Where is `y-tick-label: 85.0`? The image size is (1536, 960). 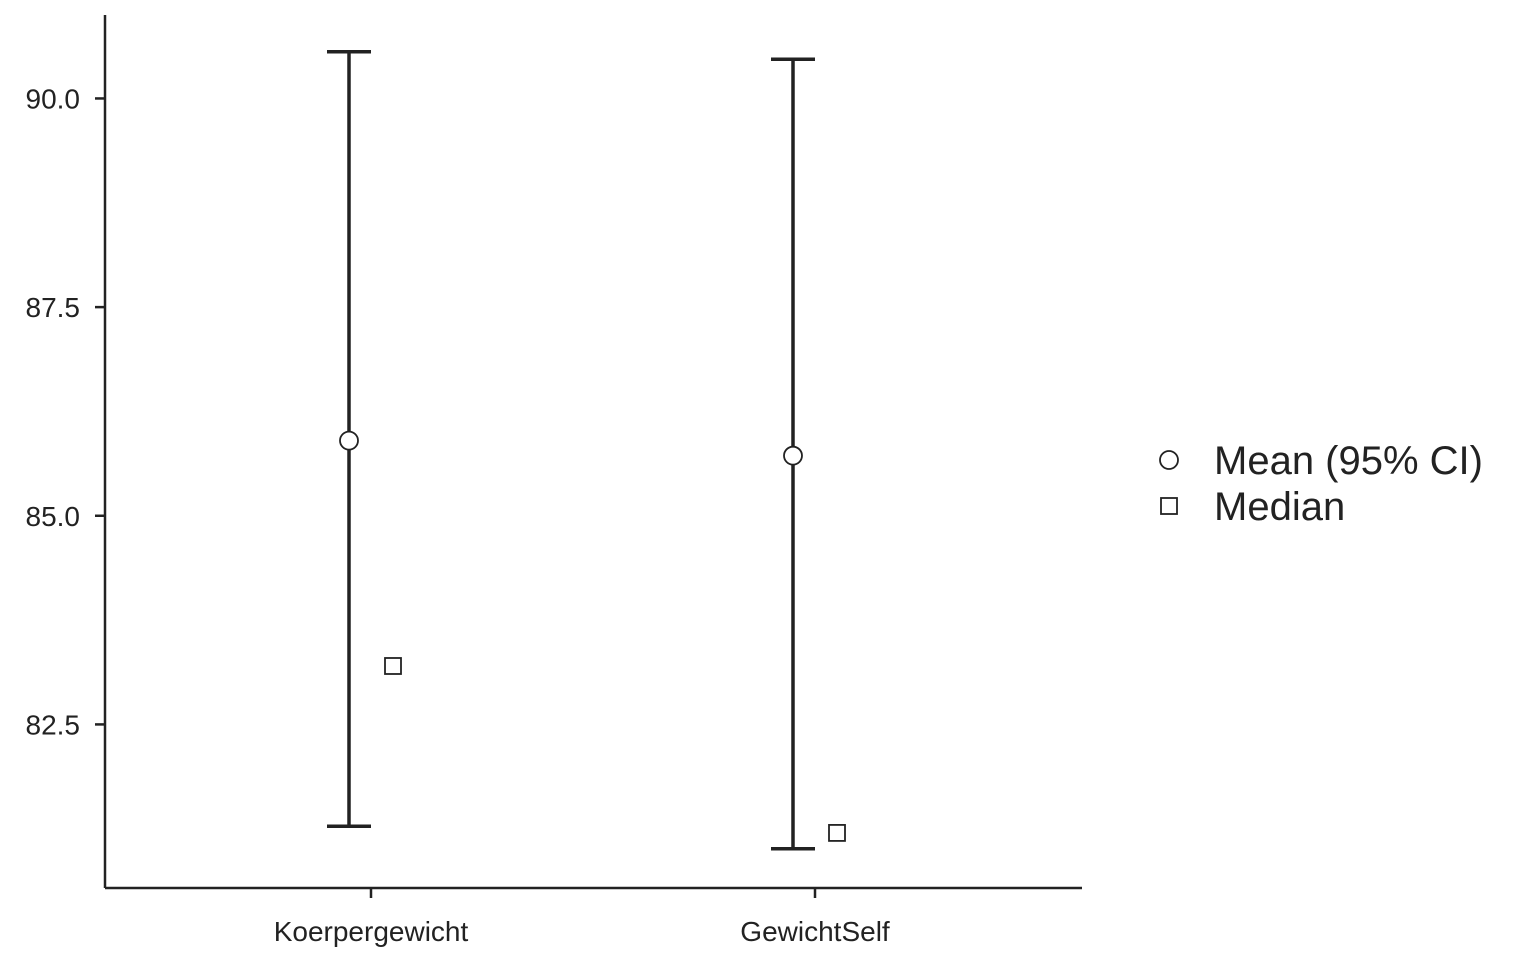 y-tick-label: 85.0 is located at coordinates (53, 516).